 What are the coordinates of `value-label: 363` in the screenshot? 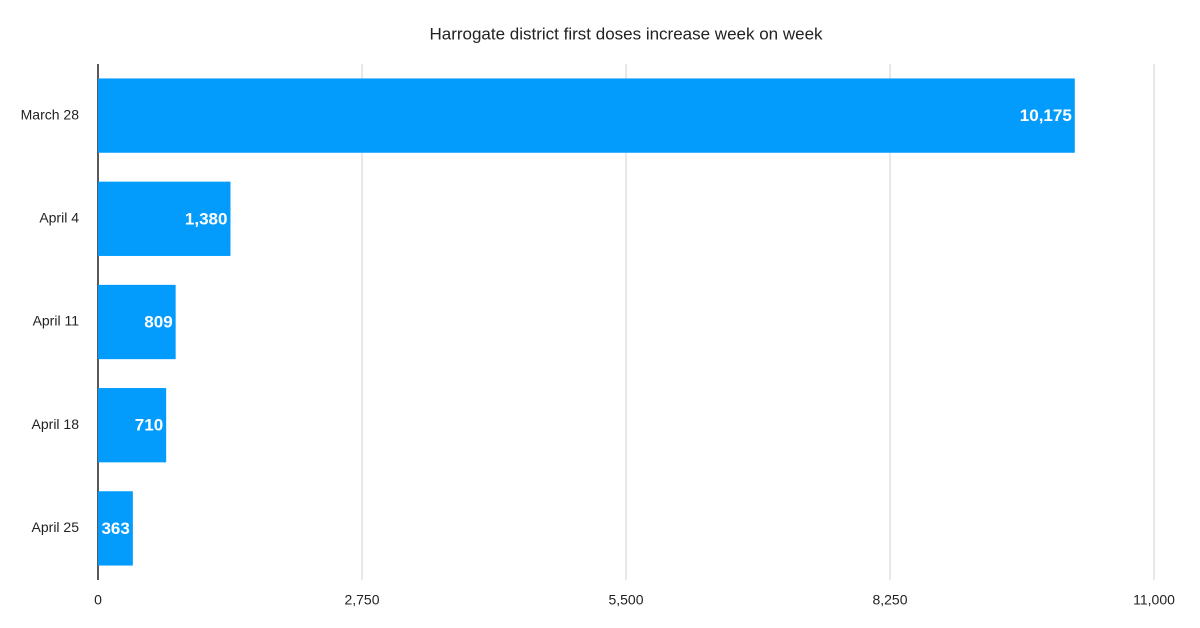 It's located at (115, 528).